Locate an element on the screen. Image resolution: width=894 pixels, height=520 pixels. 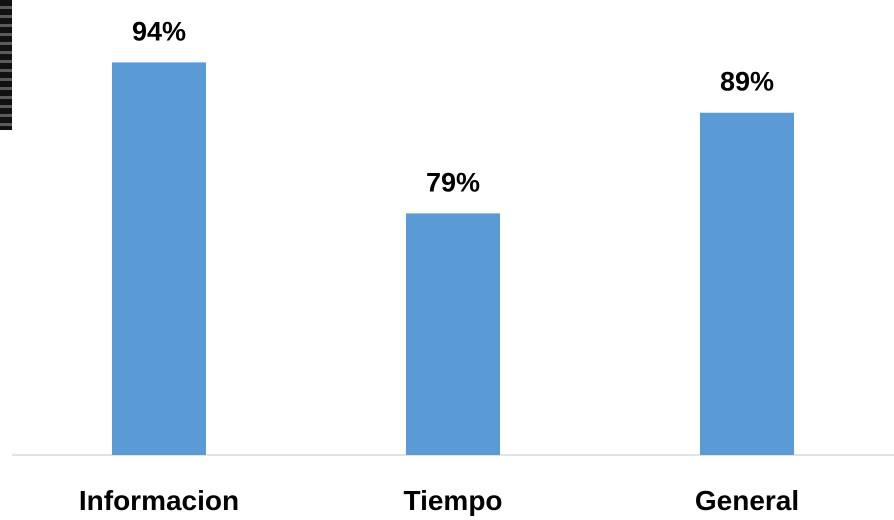
data-label-general: 89% is located at coordinates (747, 82).